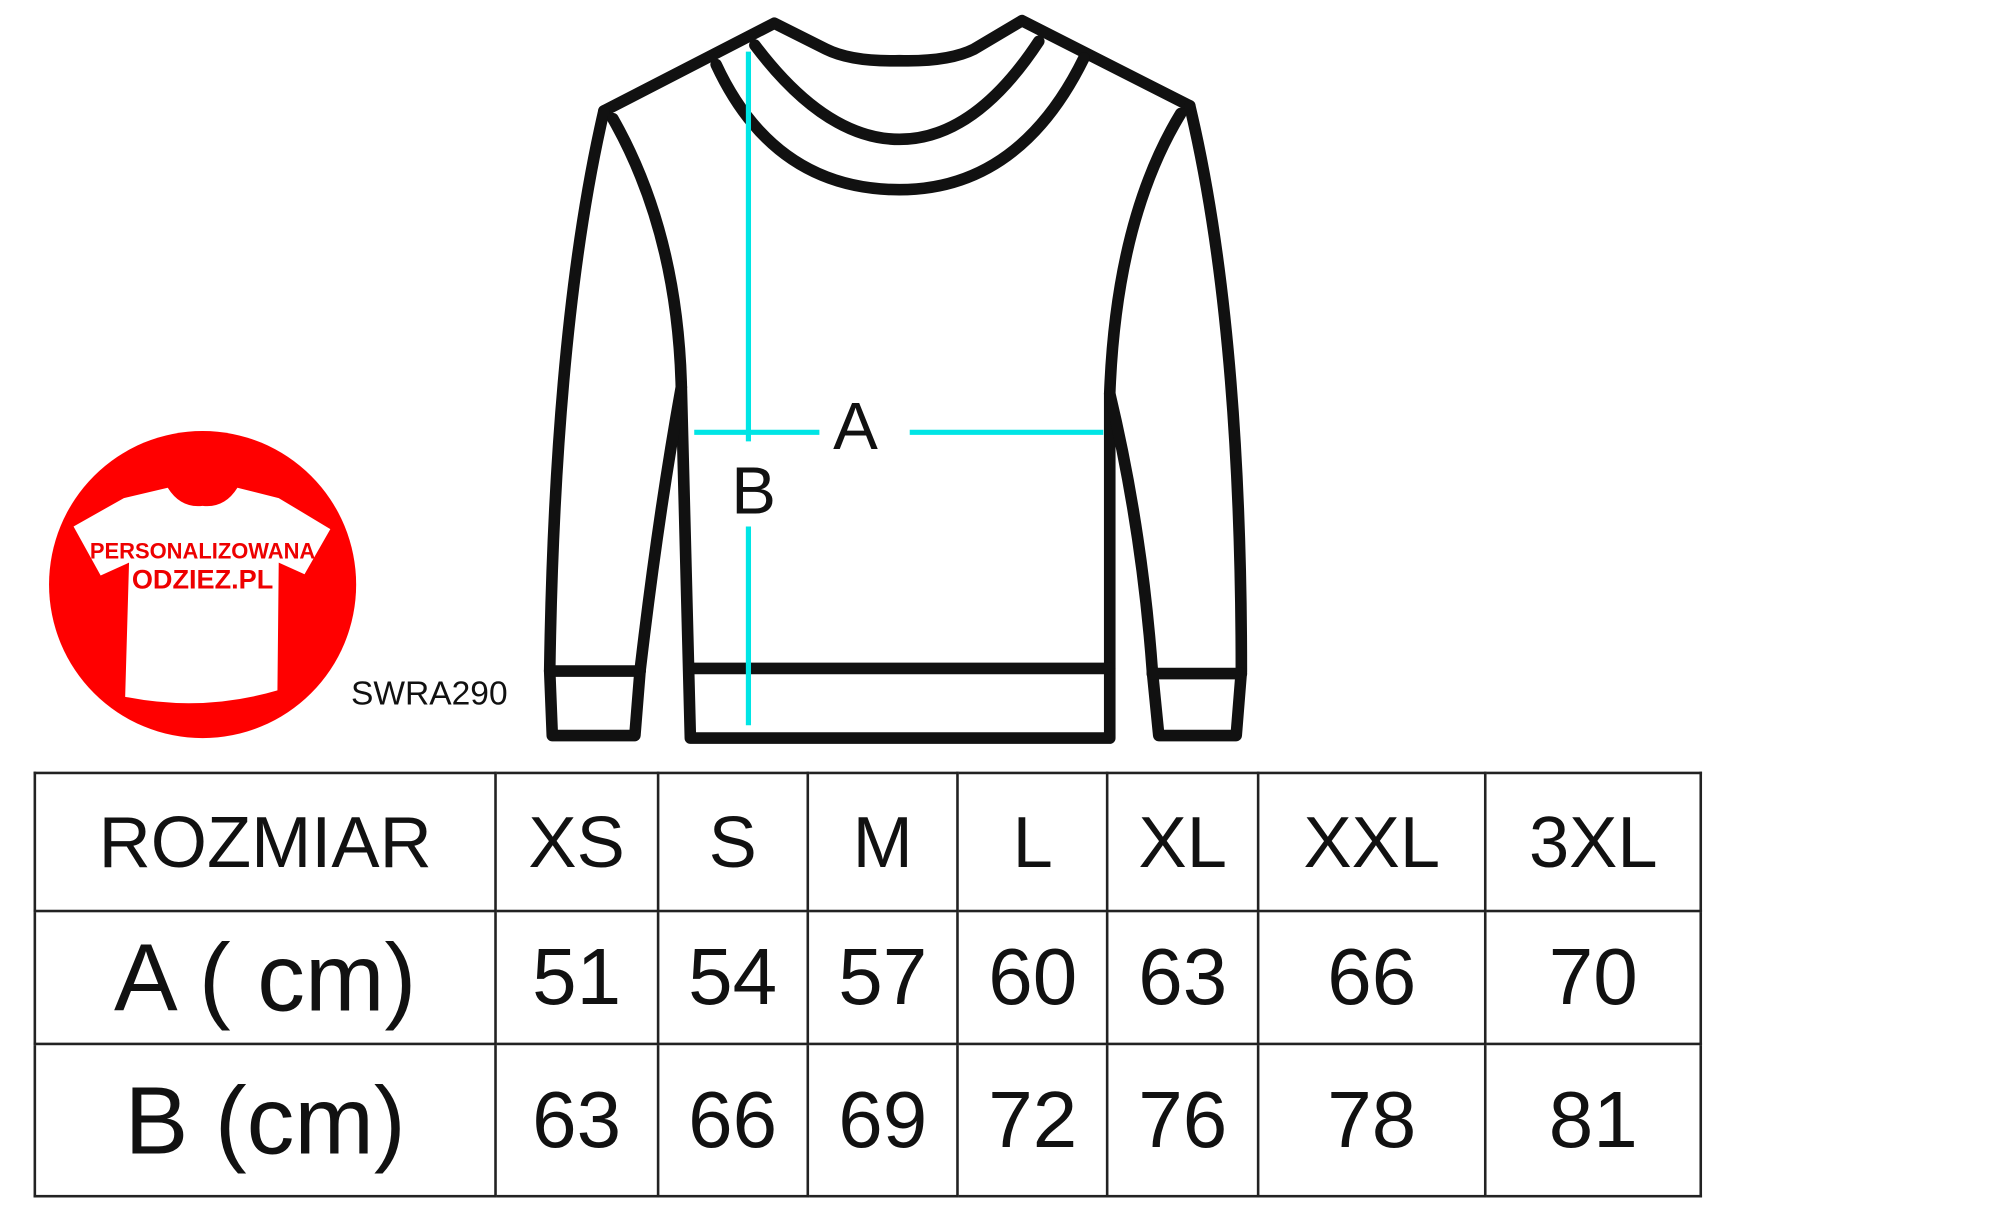 This screenshot has height=1221, width=2013. What do you see at coordinates (1593, 1120) in the screenshot?
I see `cell: 81` at bounding box center [1593, 1120].